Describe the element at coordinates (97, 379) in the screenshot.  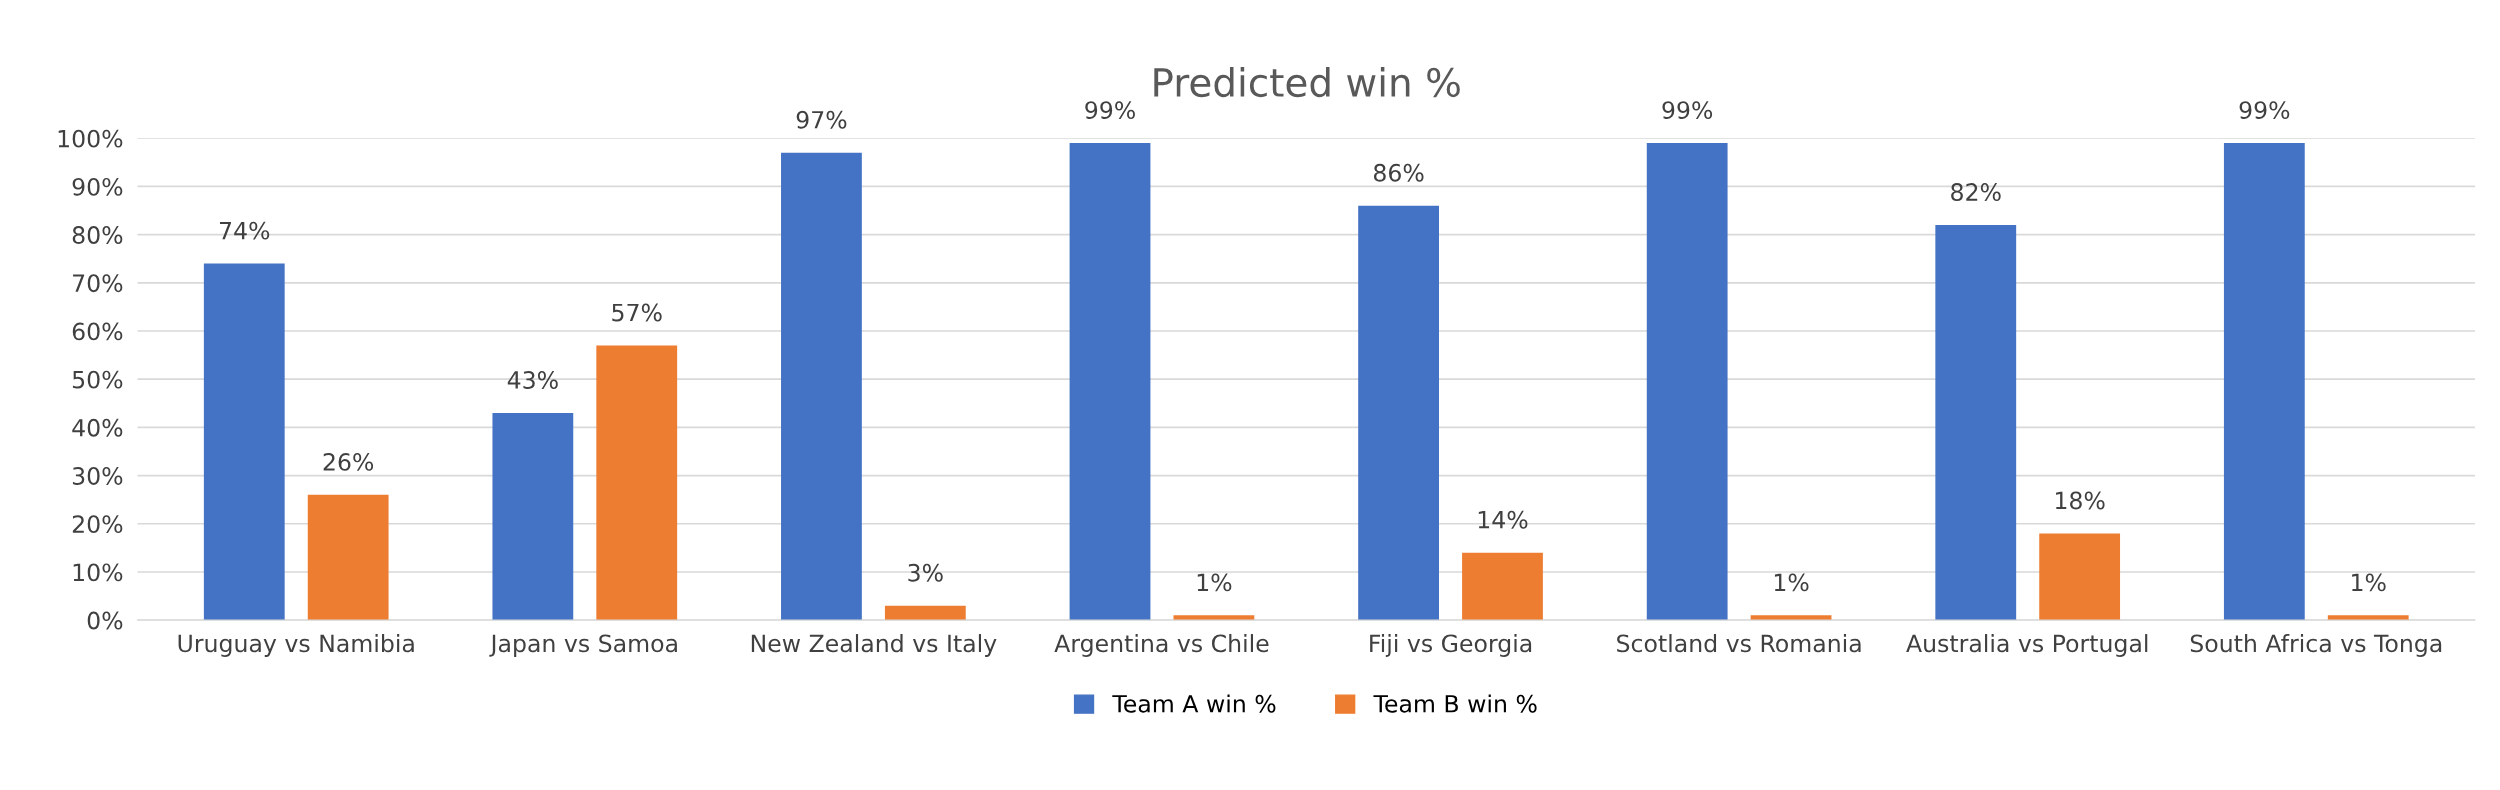
I see `y-tick-label: 50%` at that location.